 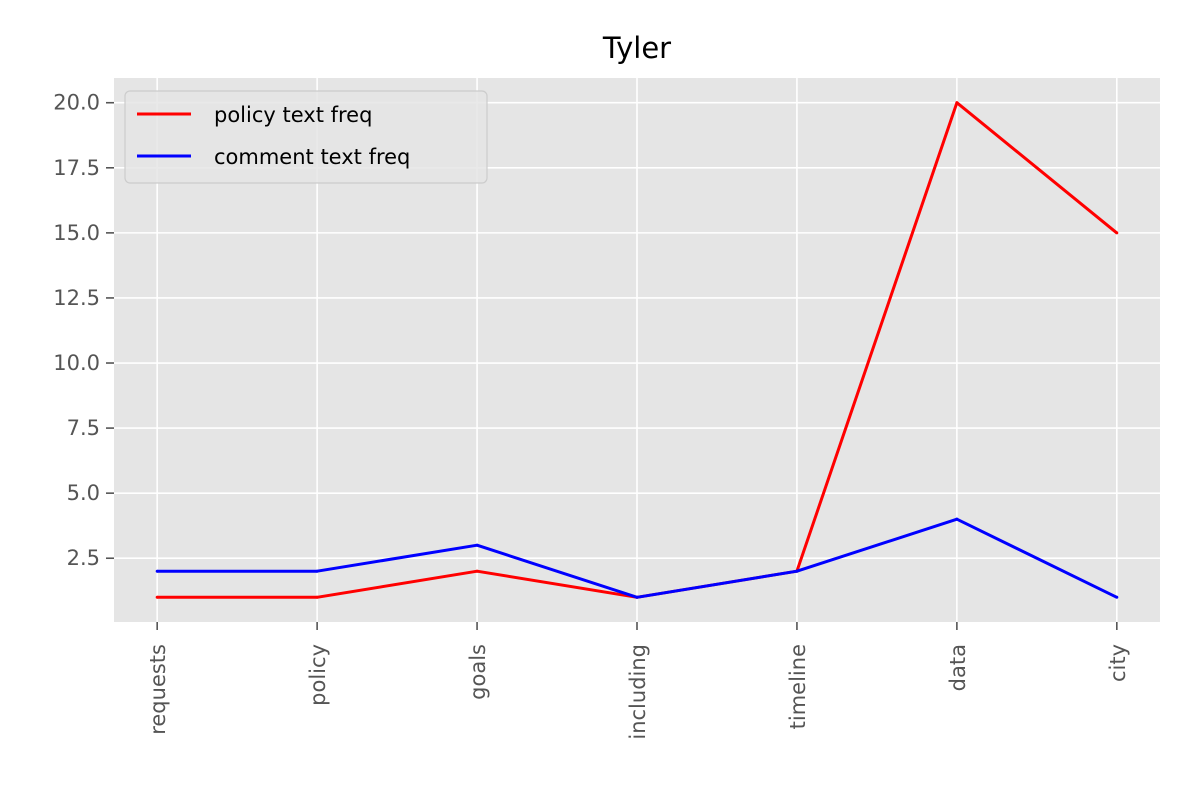 I want to click on y-tick-label: 12.5, so click(x=76, y=298).